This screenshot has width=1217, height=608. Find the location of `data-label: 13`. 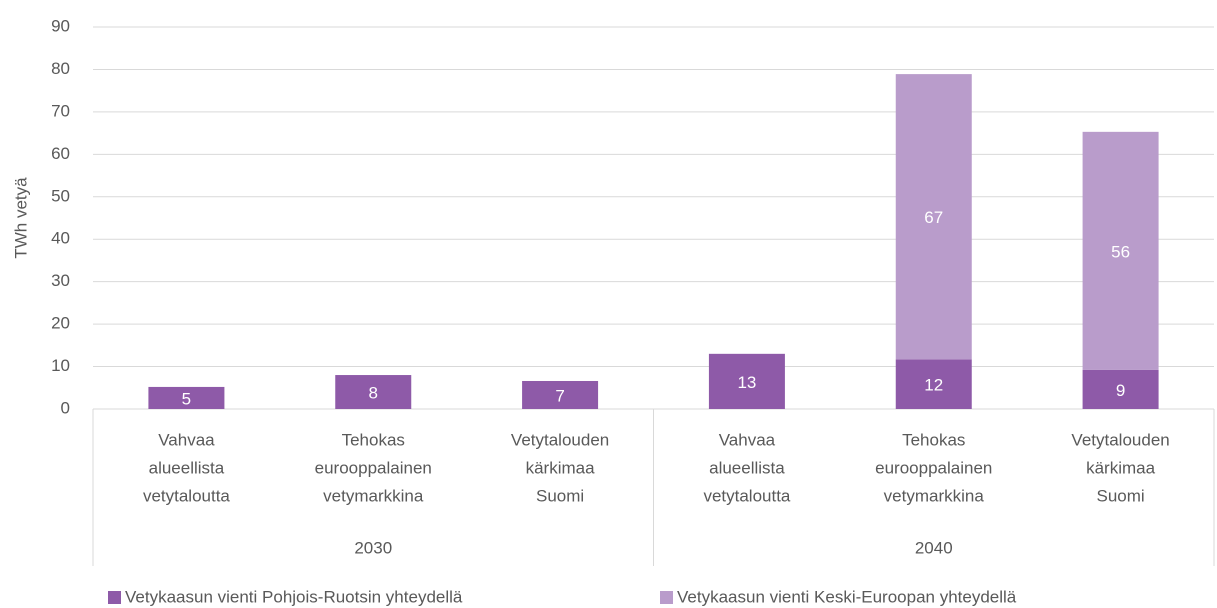

data-label: 13 is located at coordinates (746, 382).